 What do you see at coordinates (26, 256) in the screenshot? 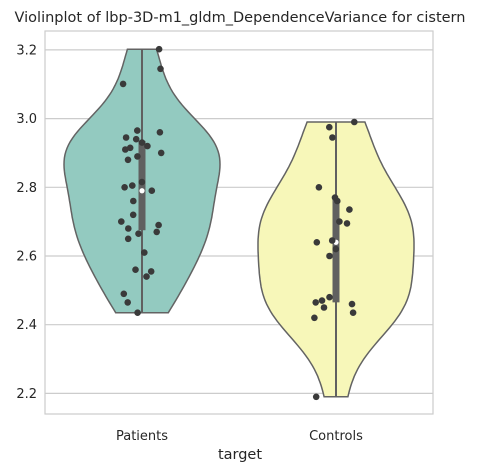
I see `y-tick-label: 2.6` at bounding box center [26, 256].